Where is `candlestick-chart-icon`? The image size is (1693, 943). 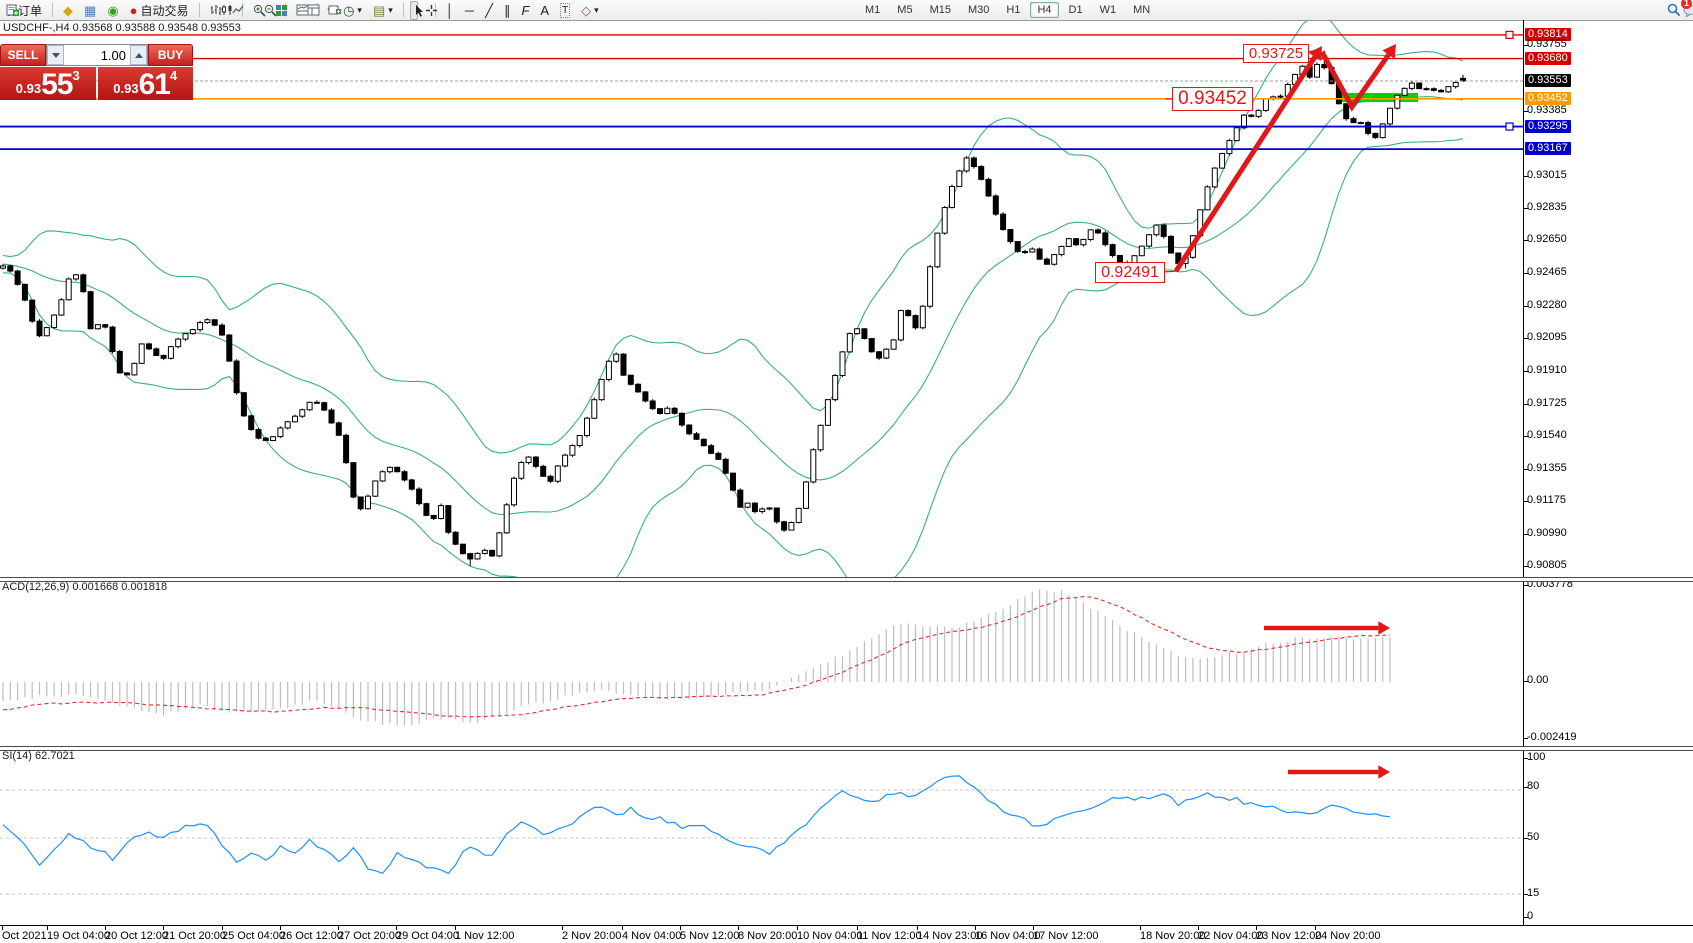 candlestick-chart-icon is located at coordinates (226, 10).